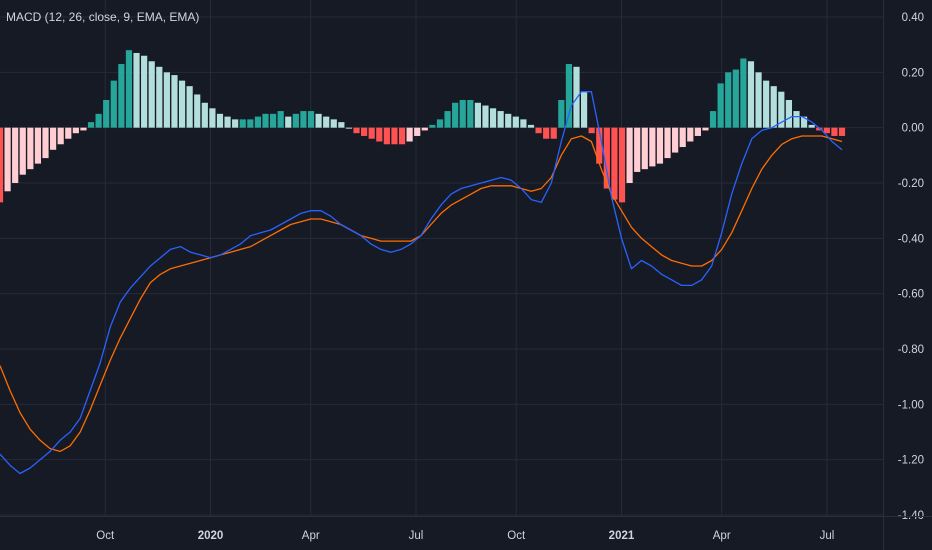  Describe the element at coordinates (103, 17) in the screenshot. I see `indicator-title: MACD (12, 26, close, 9, EMA, EMA)` at that location.